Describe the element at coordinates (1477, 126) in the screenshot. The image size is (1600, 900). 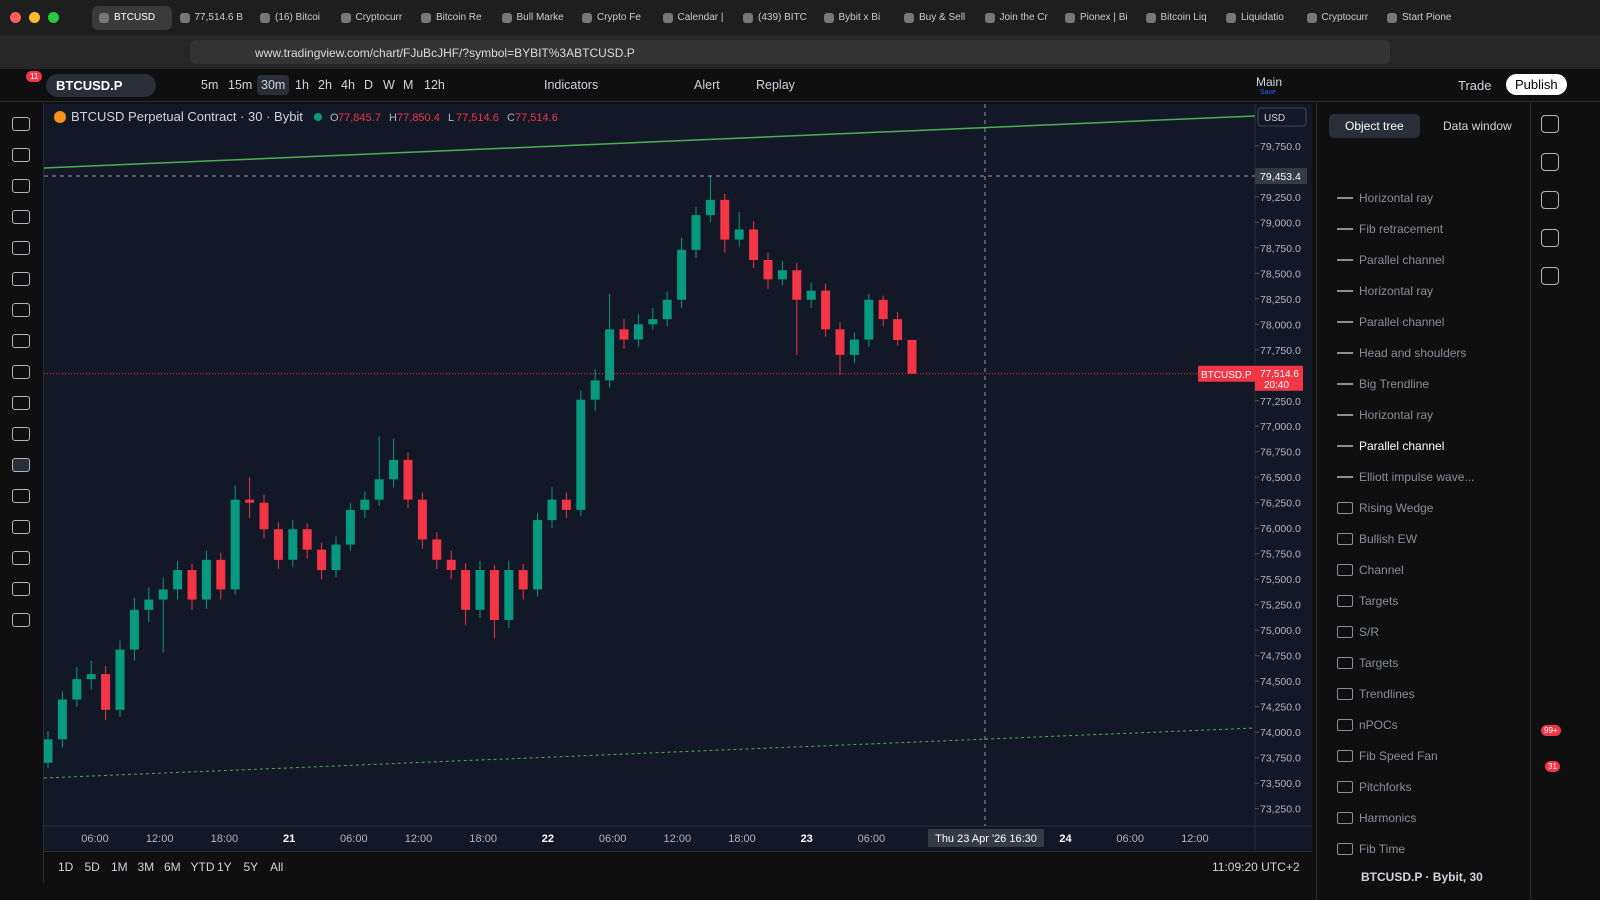
I see `panel-tab: Data window` at that location.